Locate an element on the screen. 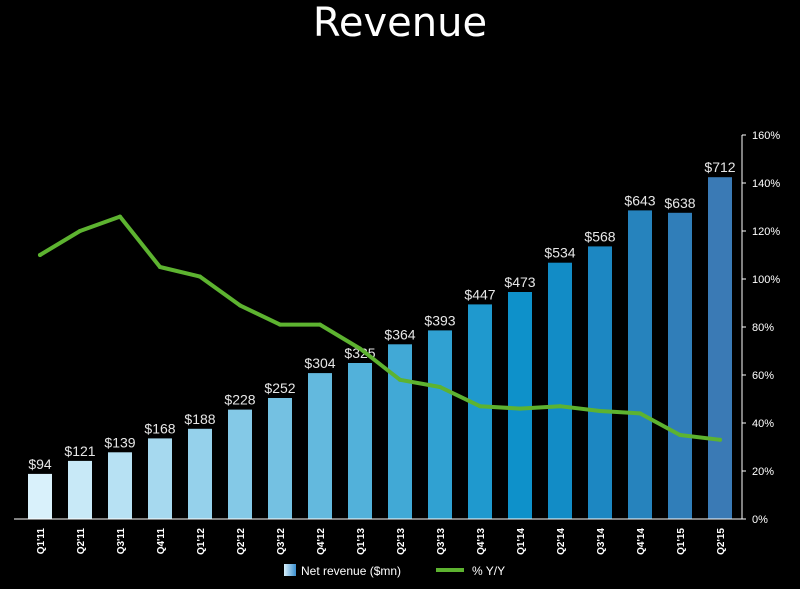 The height and width of the screenshot is (589, 800). data-label-q1-15: $638 is located at coordinates (679, 203).